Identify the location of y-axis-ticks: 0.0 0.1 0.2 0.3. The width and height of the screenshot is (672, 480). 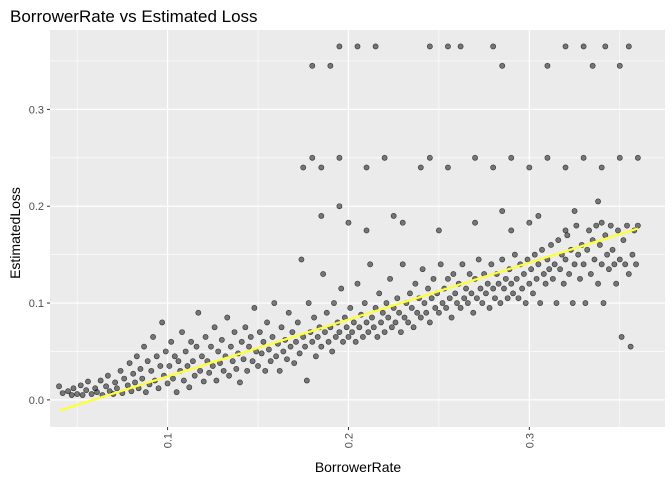
(39, 255).